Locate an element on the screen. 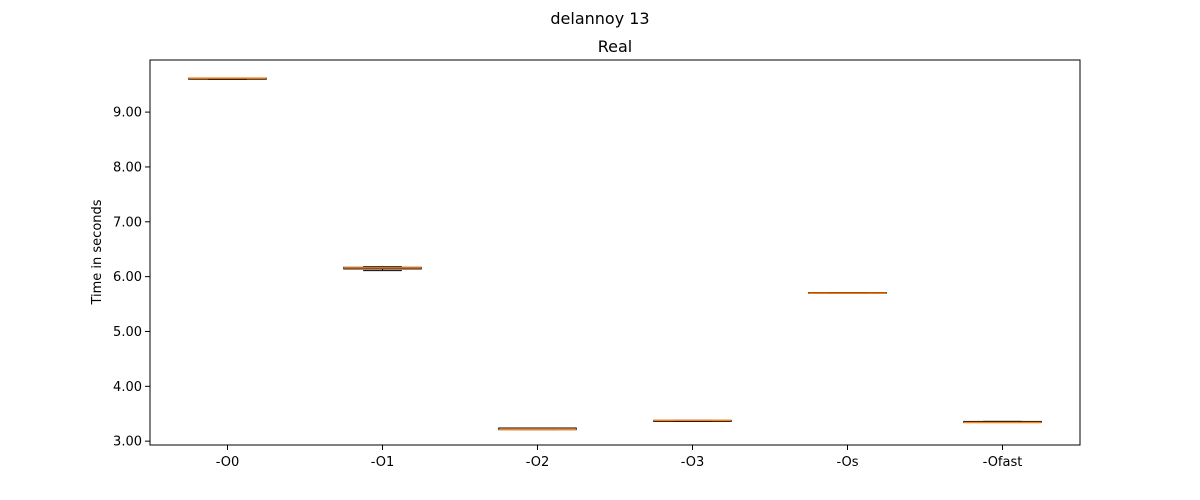 The image size is (1200, 500). box-o0 is located at coordinates (227, 78).